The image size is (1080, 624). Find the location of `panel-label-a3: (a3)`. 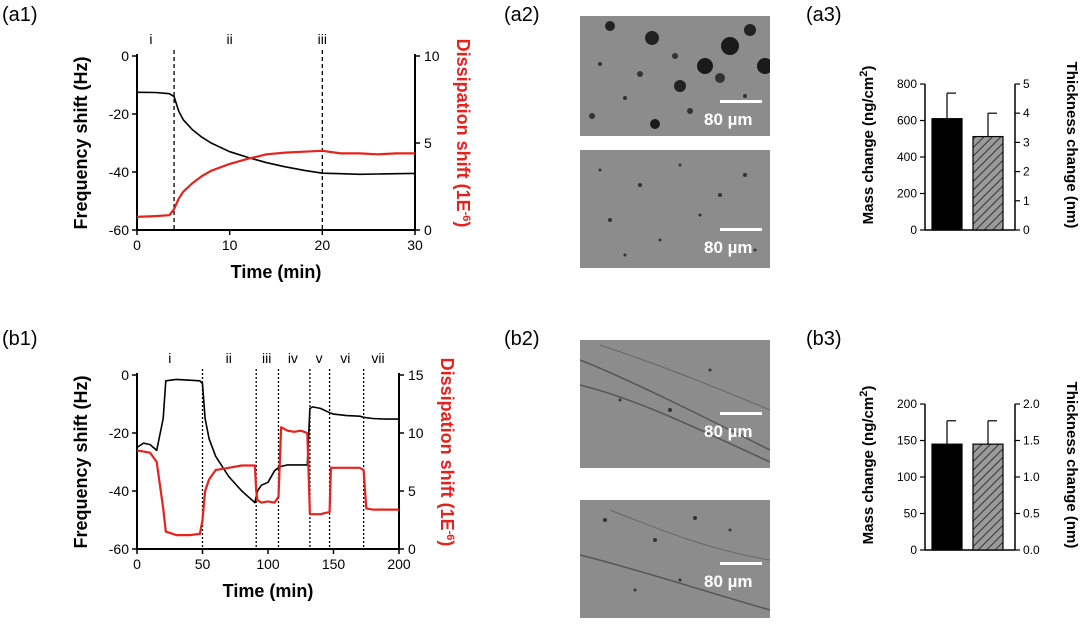

panel-label-a3: (a3) is located at coordinates (824, 15).